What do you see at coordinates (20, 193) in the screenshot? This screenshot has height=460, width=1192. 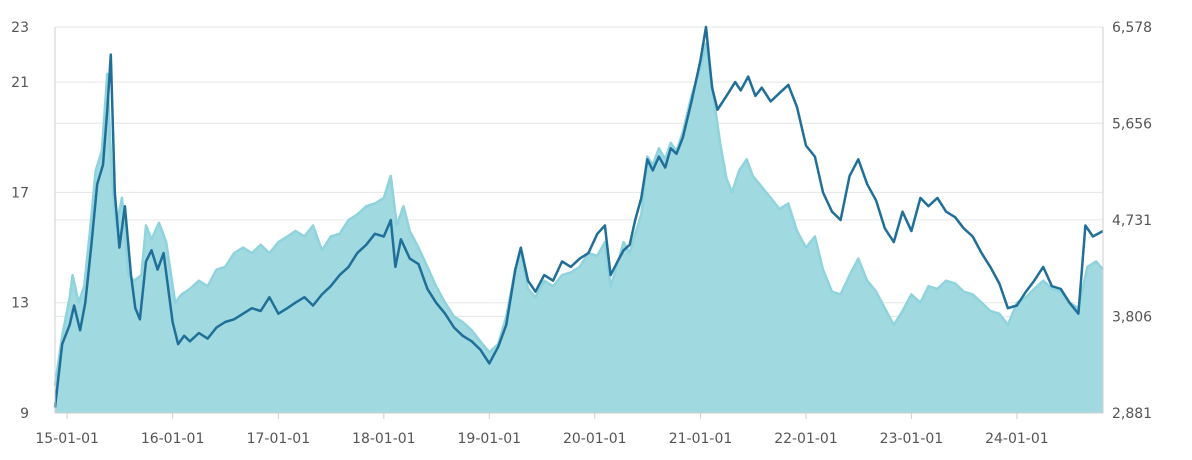 I see `y-left-tick-label: 17` at bounding box center [20, 193].